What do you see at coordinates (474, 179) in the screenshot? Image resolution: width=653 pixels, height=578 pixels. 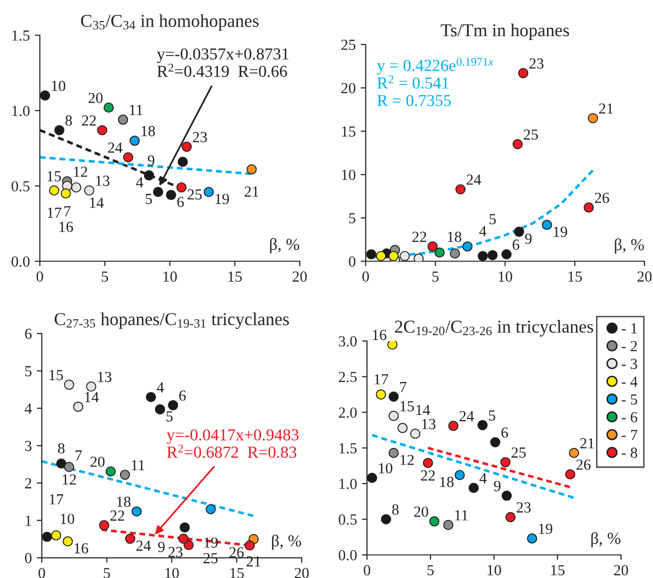 I see `annotation: 24` at bounding box center [474, 179].